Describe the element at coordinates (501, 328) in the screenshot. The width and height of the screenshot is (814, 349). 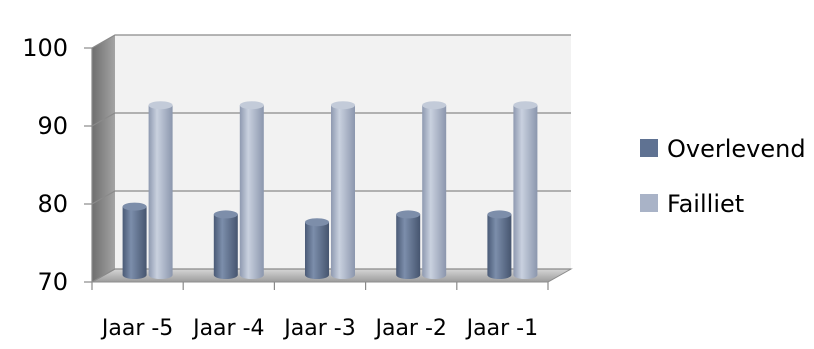
I see `x-tick-label: Jaar -1` at that location.